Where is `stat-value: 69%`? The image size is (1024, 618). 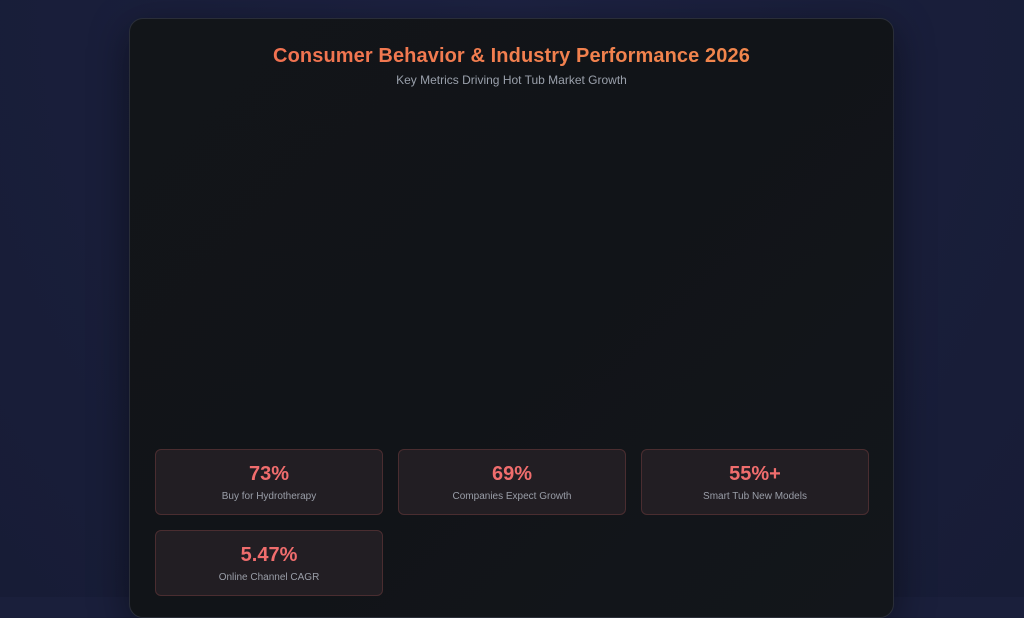
stat-value: 69% is located at coordinates (512, 474).